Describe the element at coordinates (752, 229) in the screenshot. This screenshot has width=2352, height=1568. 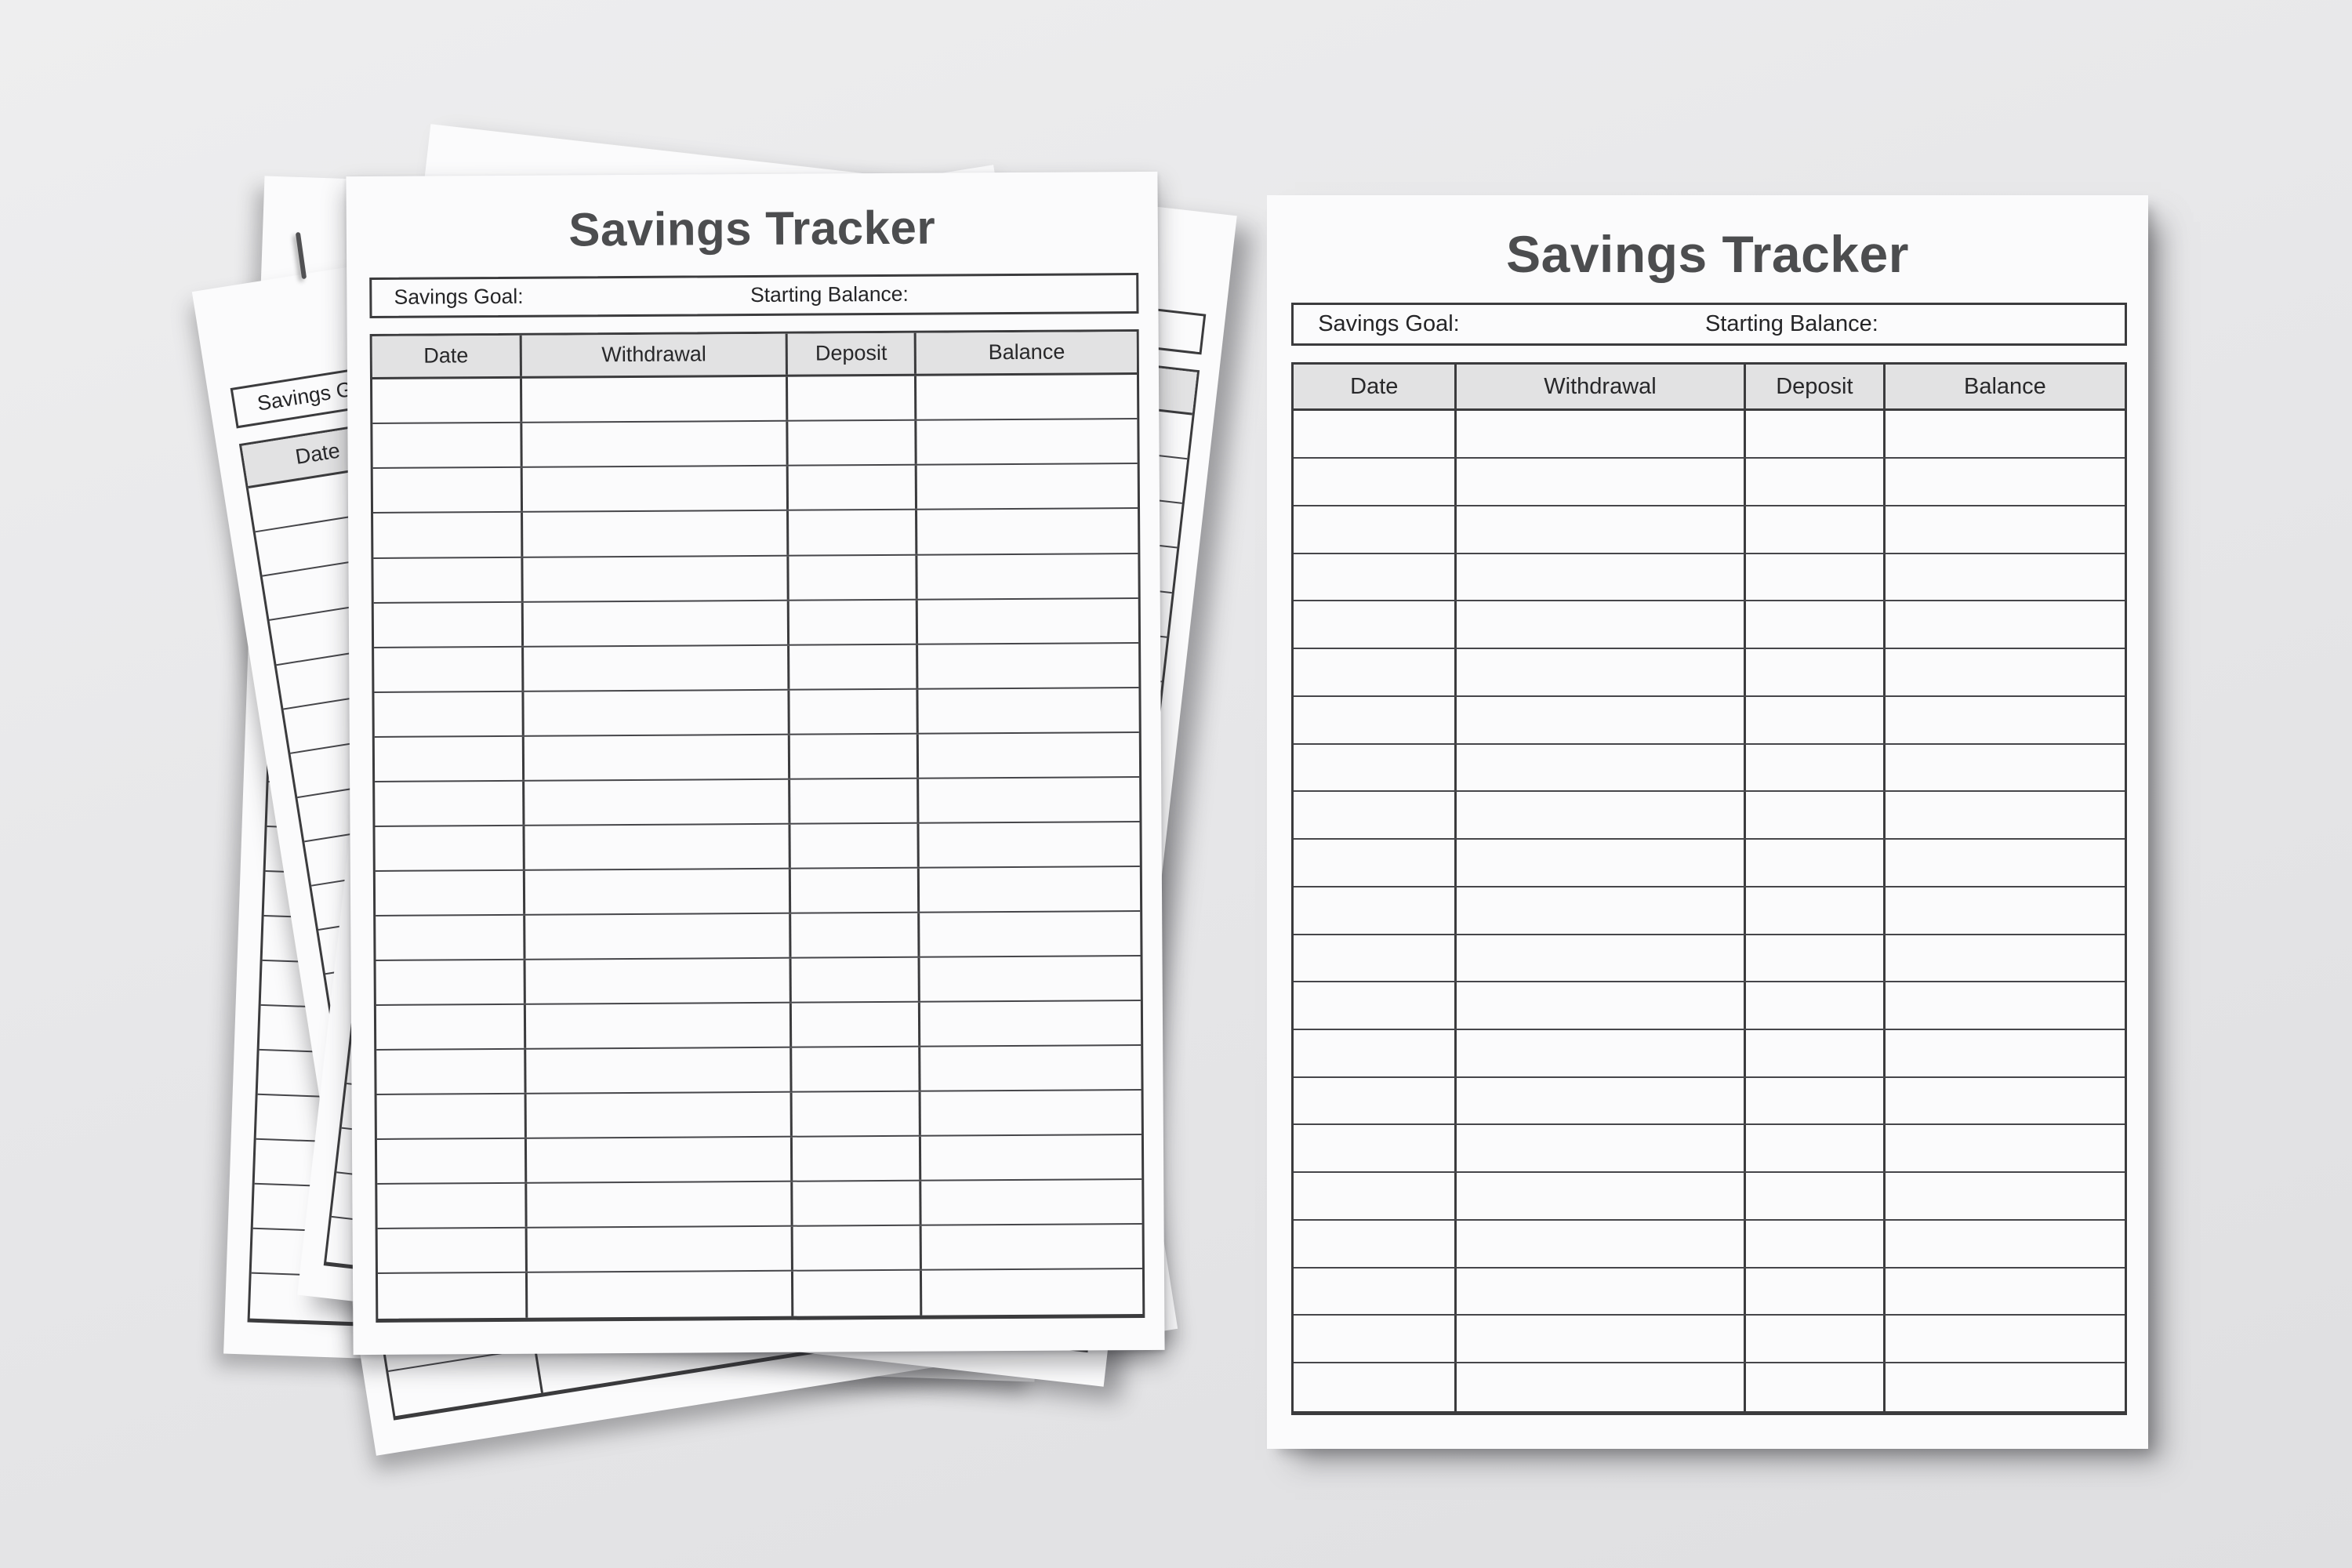
I see `page-title: Savings Tracker` at that location.